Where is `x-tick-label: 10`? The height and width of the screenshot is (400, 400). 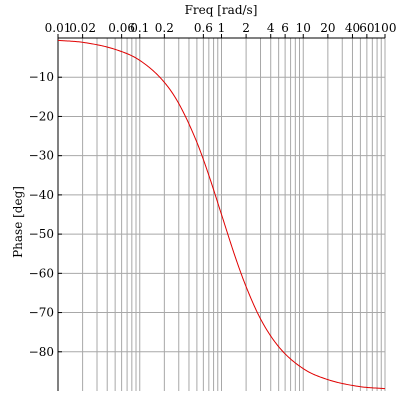 x-tick-label: 10 is located at coordinates (303, 28).